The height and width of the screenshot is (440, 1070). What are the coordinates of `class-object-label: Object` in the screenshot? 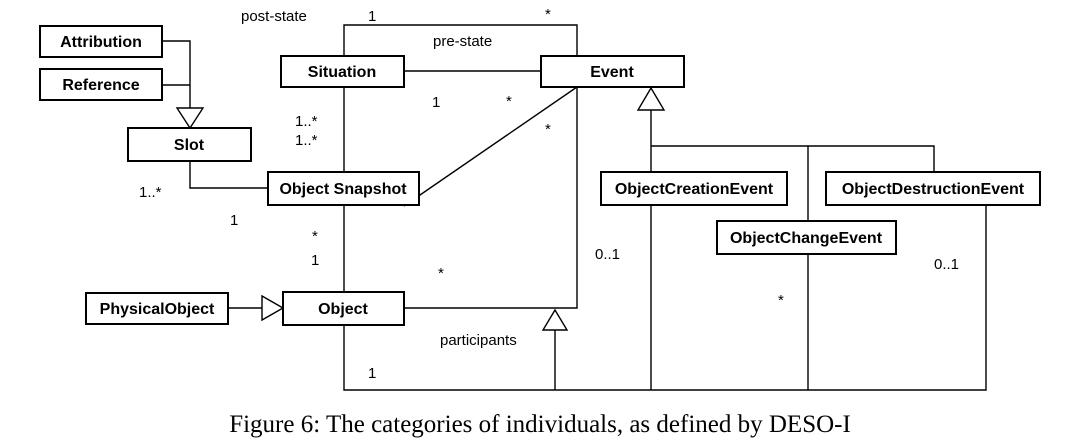 It's located at (343, 309).